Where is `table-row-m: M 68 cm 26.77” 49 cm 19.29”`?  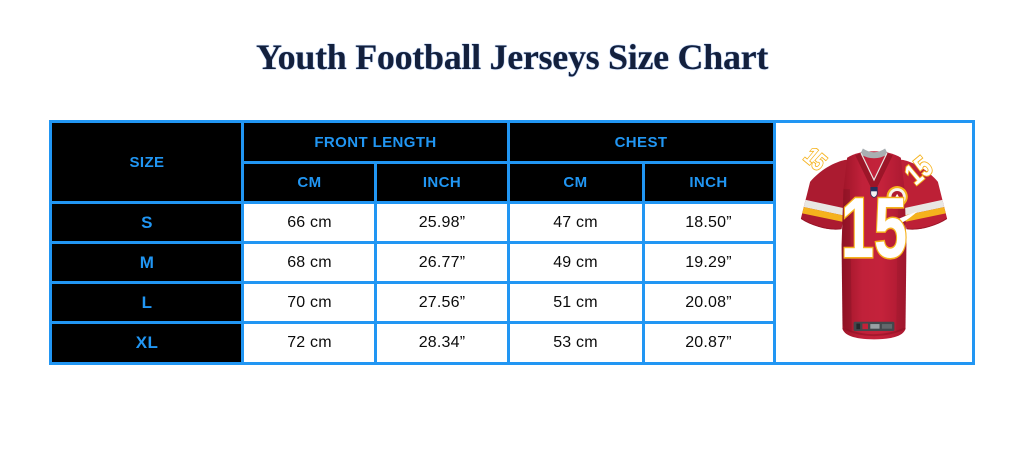
table-row-m: M 68 cm 26.77” 49 cm 19.29” is located at coordinates (511, 263).